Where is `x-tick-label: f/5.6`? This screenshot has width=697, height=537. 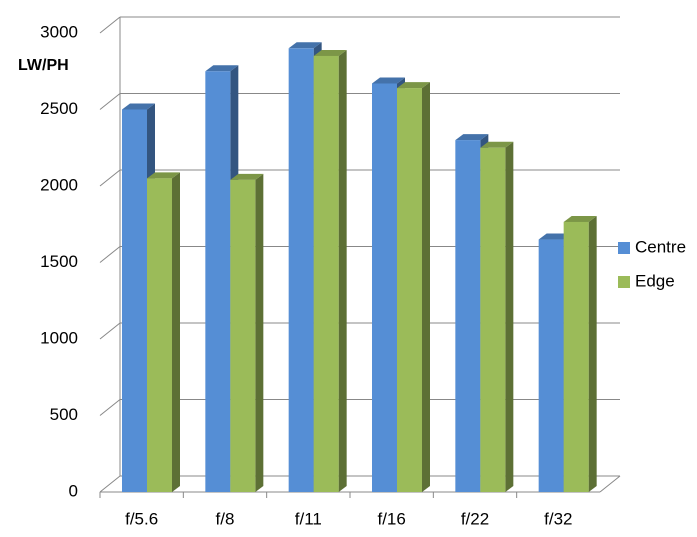 x-tick-label: f/5.6 is located at coordinates (141, 518).